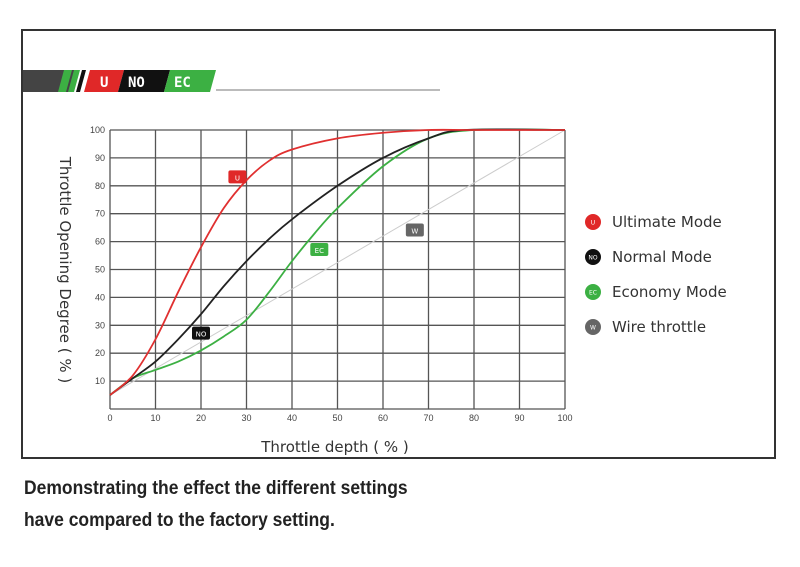 This screenshot has width=800, height=567. I want to click on legend-label: Normal Mode, so click(662, 257).